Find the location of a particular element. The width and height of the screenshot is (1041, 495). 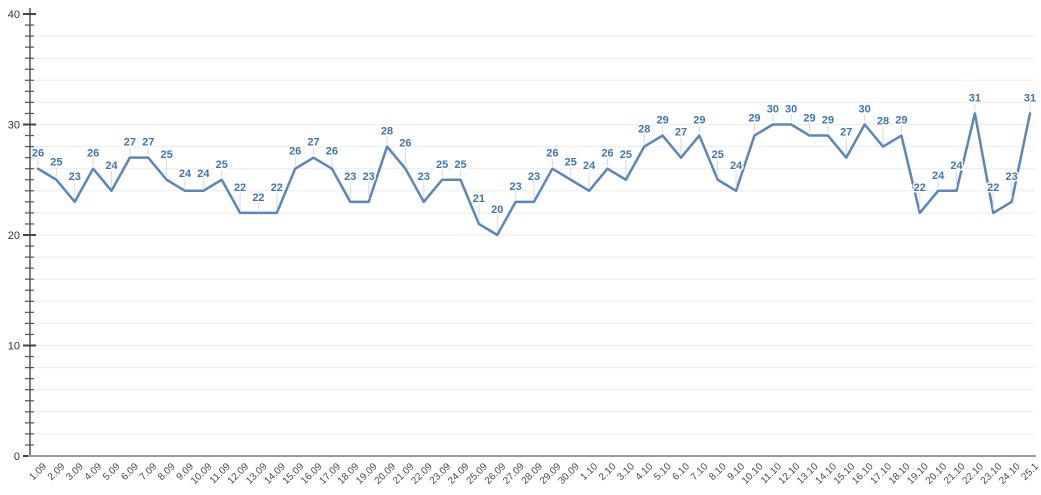

x-tick-label: 5.09 is located at coordinates (112, 472).